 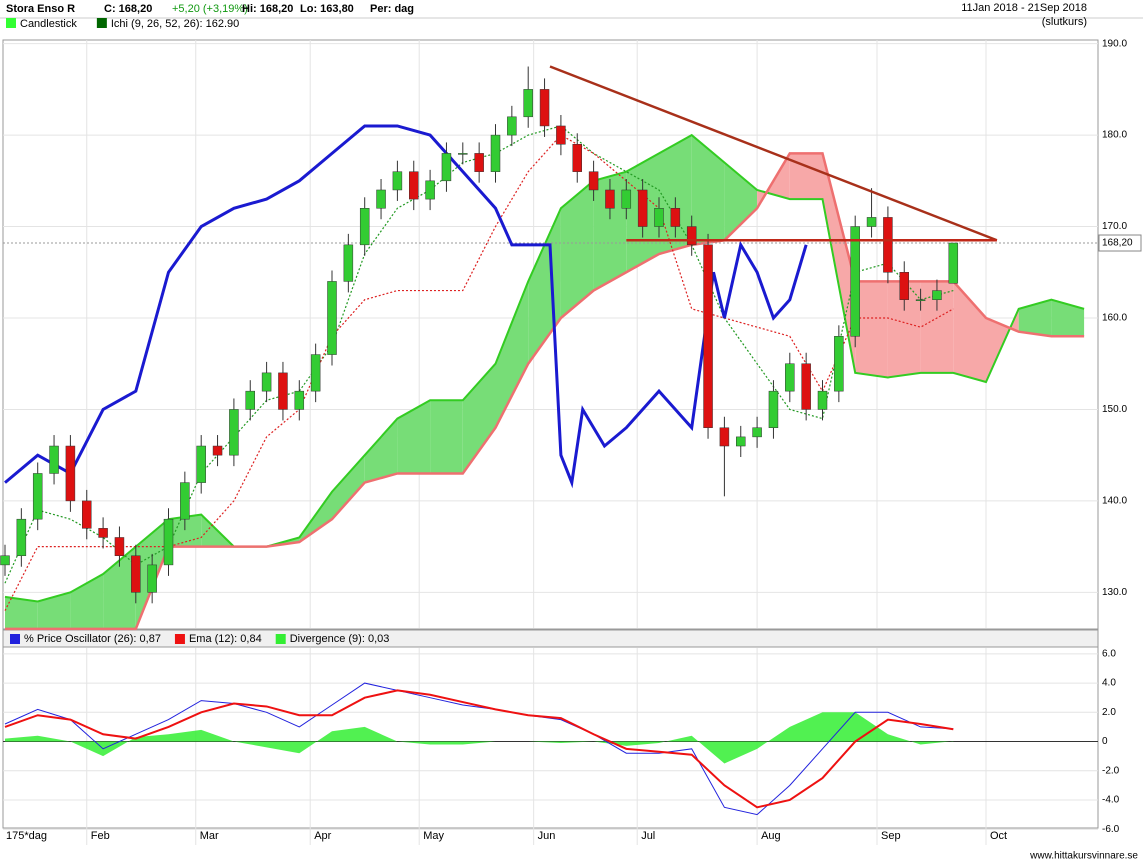 I want to click on y-tick-label: 150.0, so click(x=1114, y=409).